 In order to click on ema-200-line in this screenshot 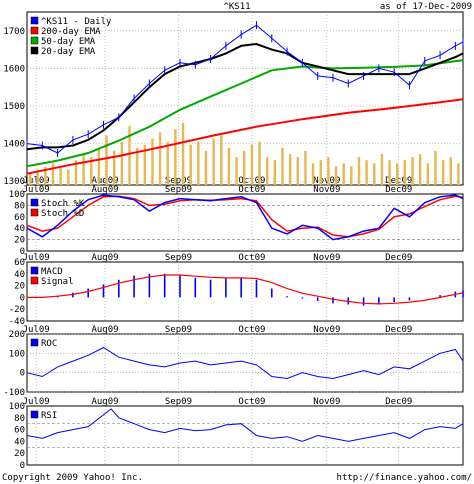, I will do `click(245, 136)`.